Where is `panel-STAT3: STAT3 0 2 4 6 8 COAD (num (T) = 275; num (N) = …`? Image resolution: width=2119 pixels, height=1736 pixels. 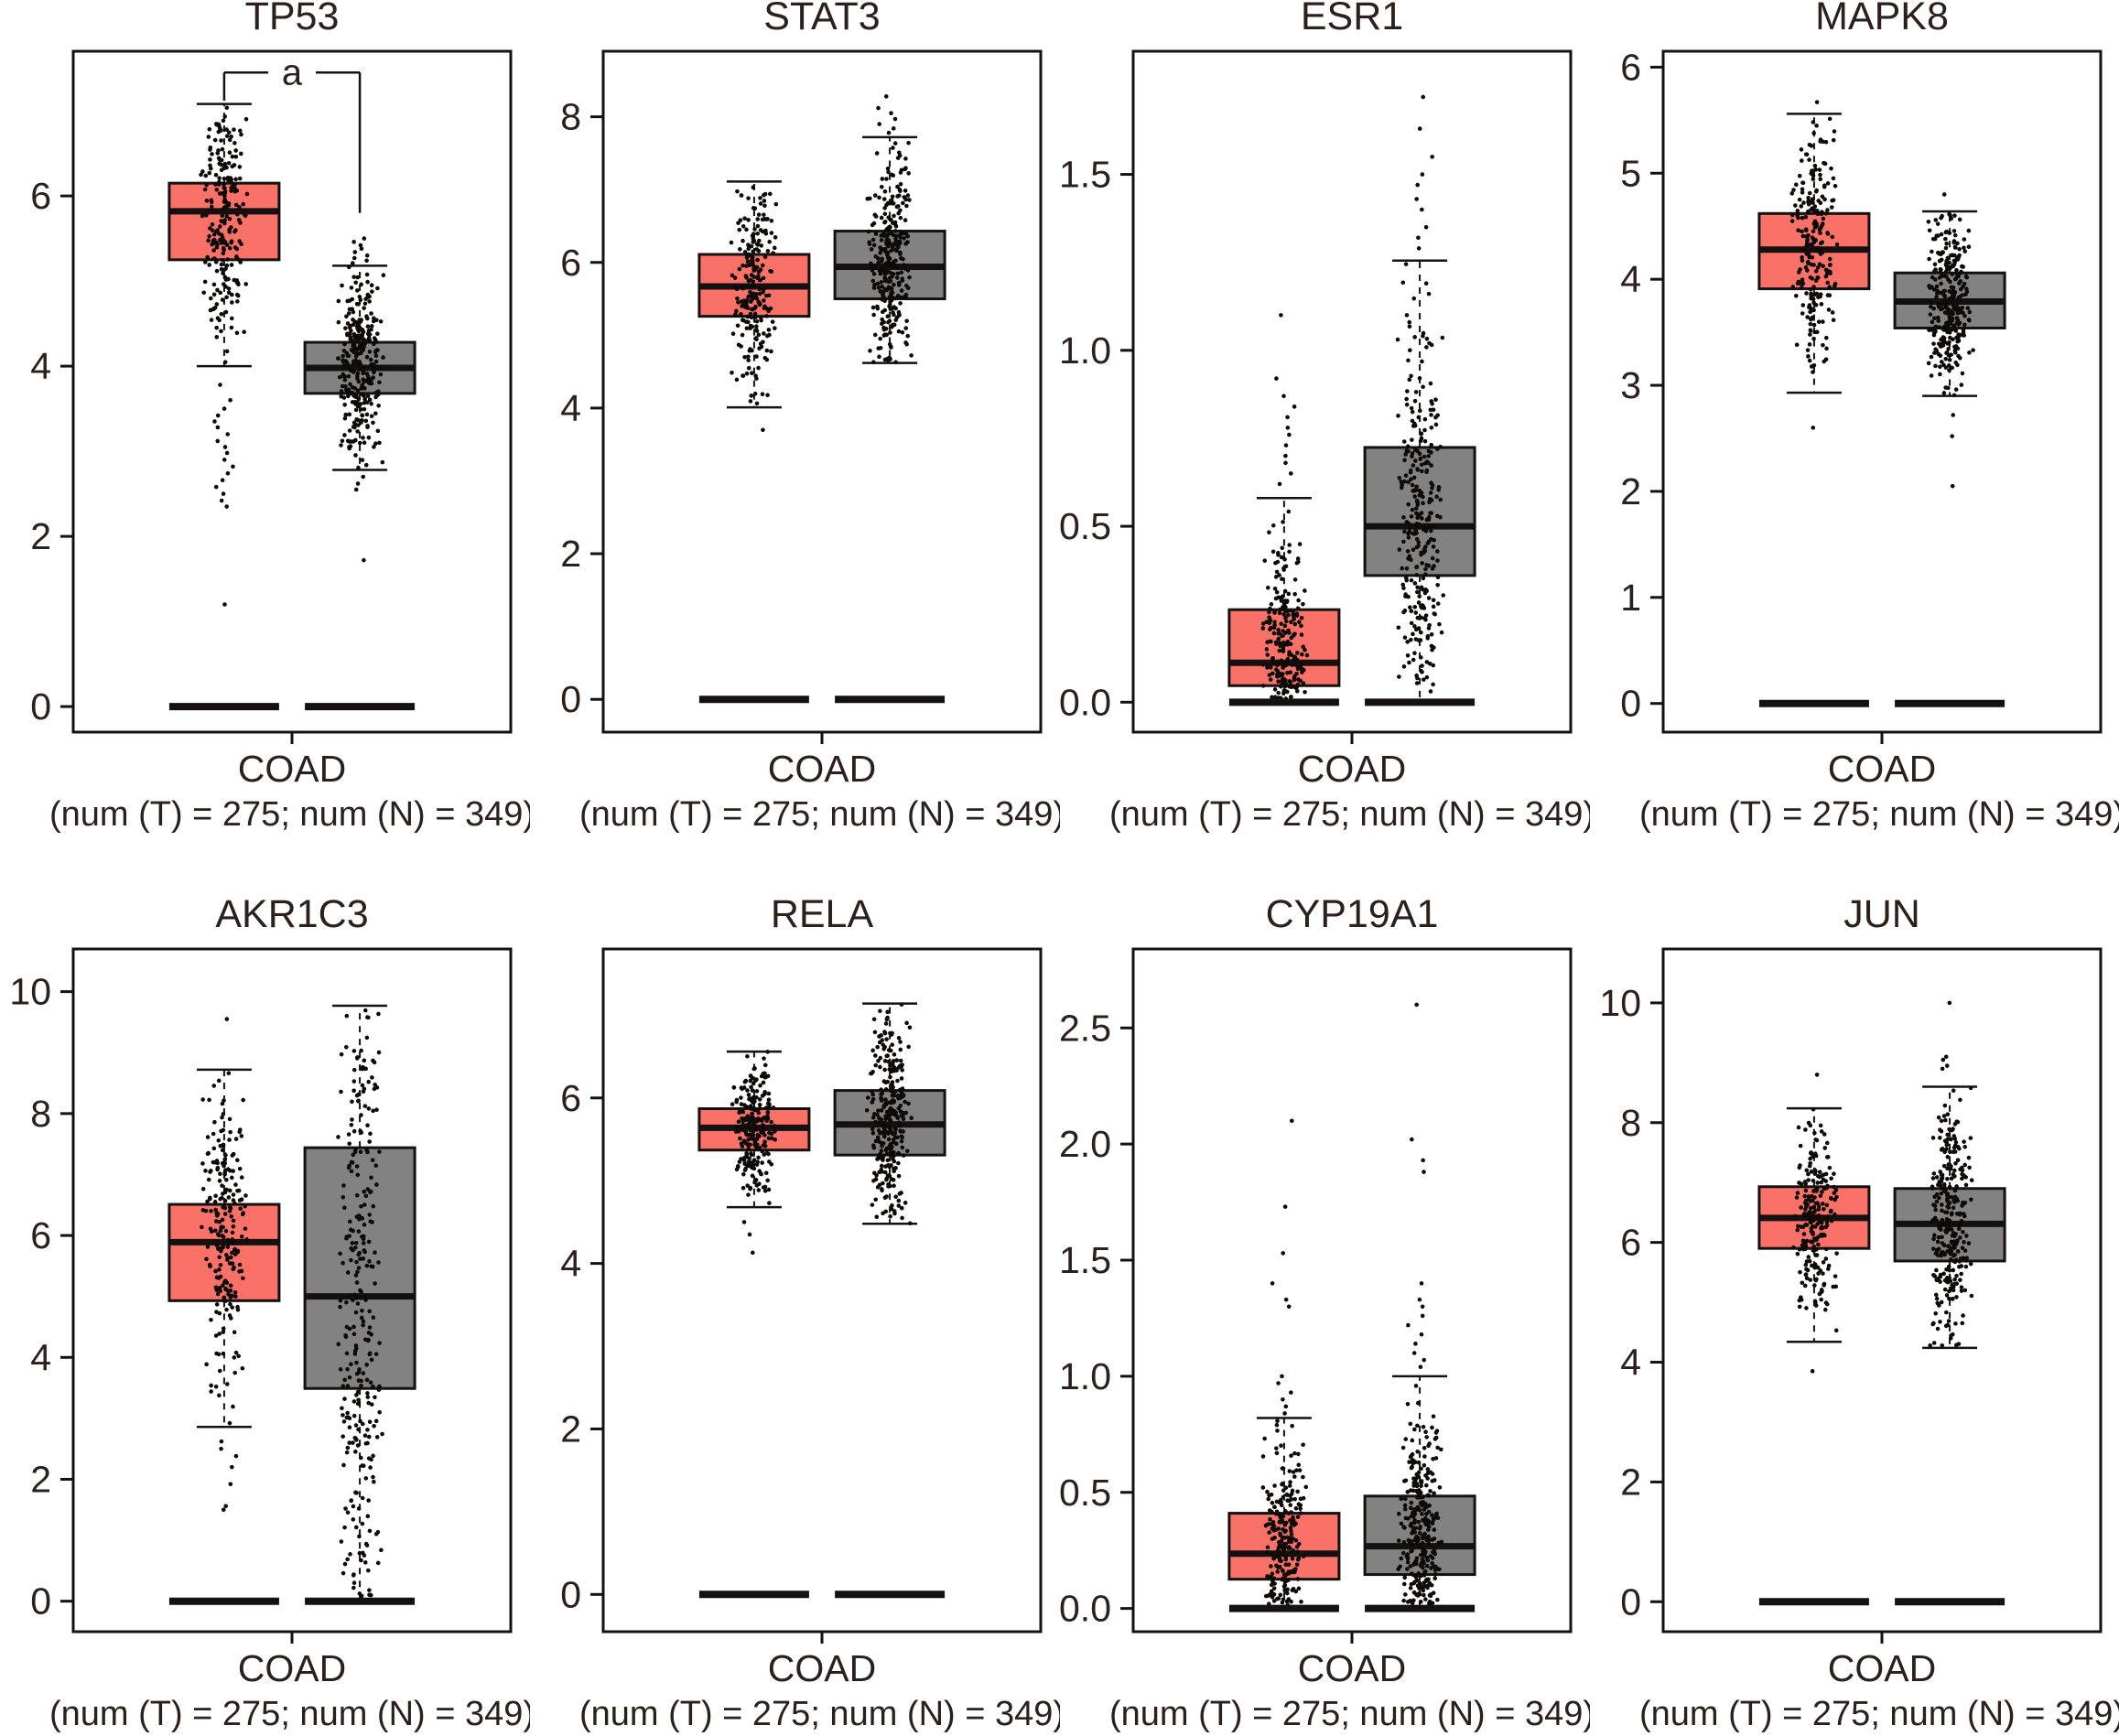 panel-STAT3: STAT3 0 2 4 6 8 COAD (num (T) = 275; num (N) = … is located at coordinates (810, 417).